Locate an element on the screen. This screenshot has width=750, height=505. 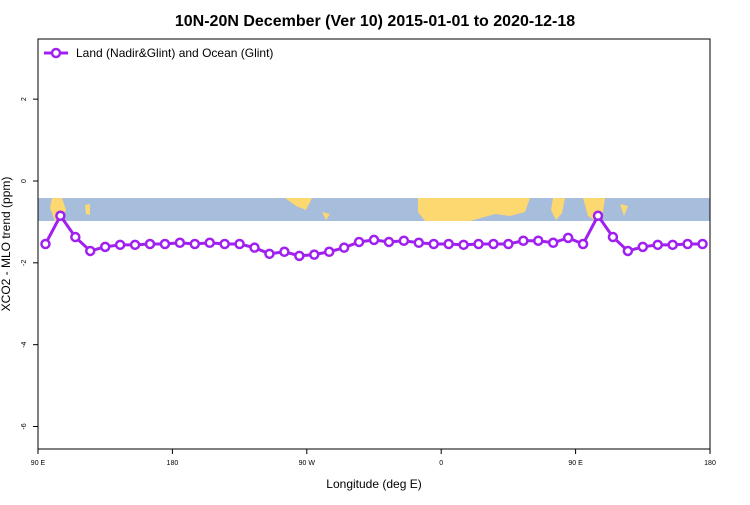
y-tick-label: -2 is located at coordinates (24, 263).